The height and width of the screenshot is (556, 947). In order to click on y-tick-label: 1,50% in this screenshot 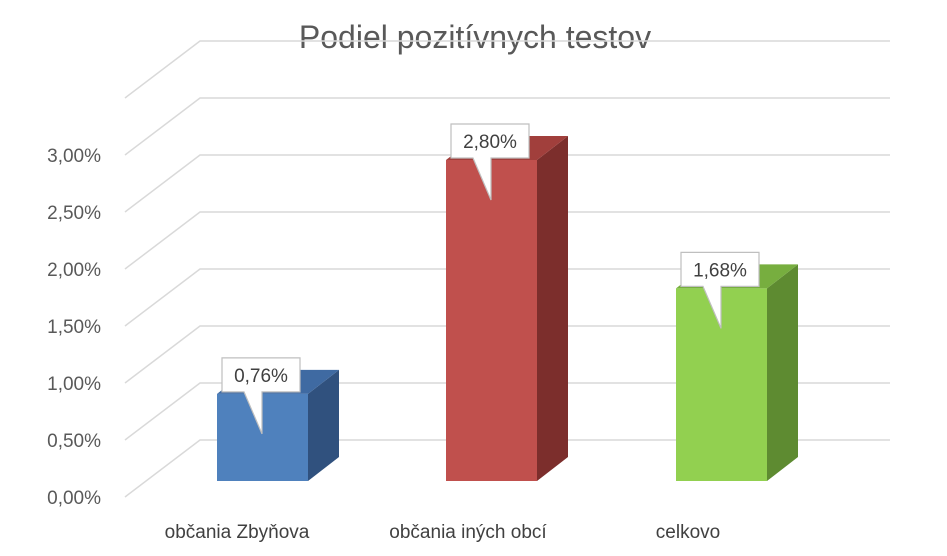, I will do `click(74, 327)`.